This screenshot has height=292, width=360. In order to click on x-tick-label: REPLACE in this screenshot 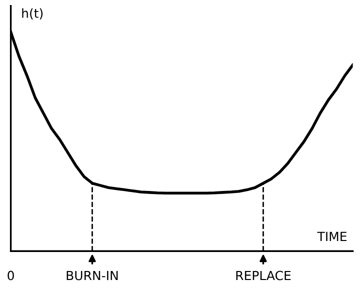, I will do `click(263, 275)`.